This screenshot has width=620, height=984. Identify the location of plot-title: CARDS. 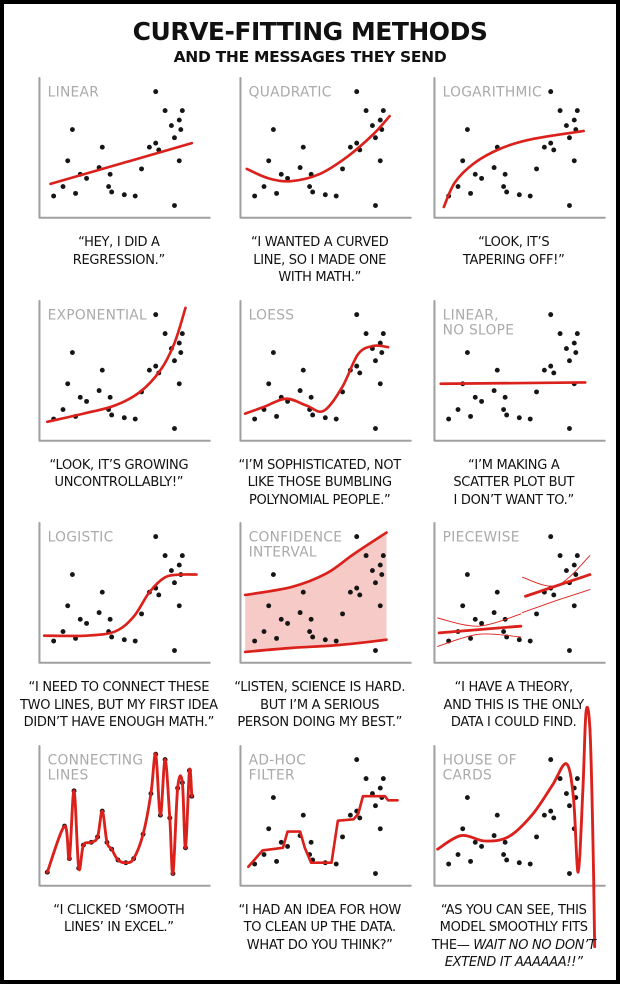
(466, 775).